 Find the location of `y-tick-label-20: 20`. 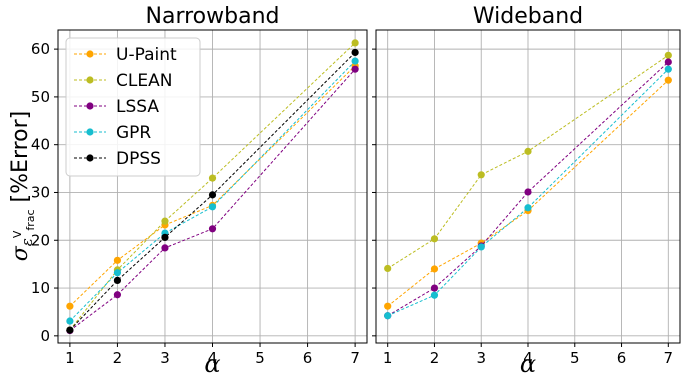

y-tick-label-20: 20 is located at coordinates (40, 240).